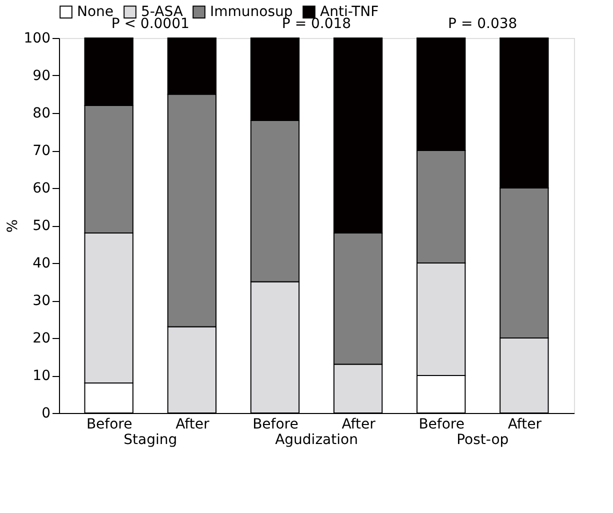  Describe the element at coordinates (483, 24) in the screenshot. I see `text: P = 0.038` at that location.